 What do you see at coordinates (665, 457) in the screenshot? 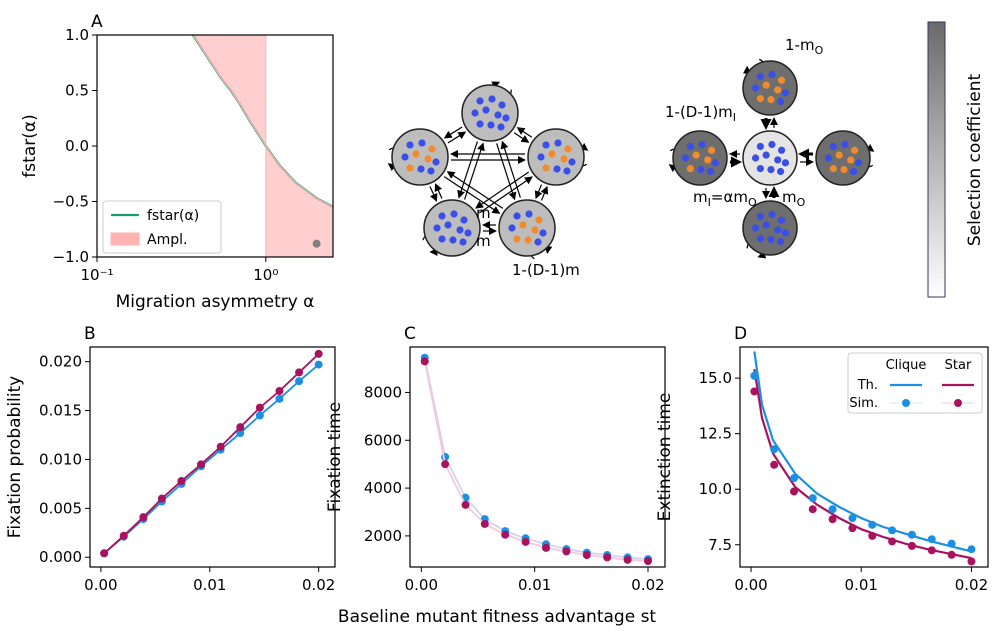
I see `y-axis-label: Extinction time` at bounding box center [665, 457].